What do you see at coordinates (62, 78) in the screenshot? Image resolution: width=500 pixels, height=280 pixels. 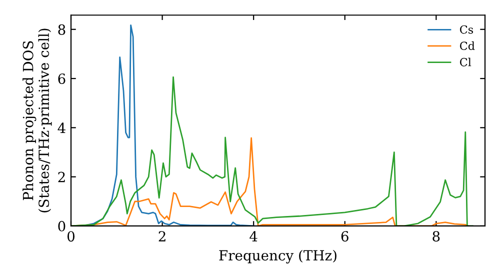 I see `y-tick-label: 6` at bounding box center [62, 78].